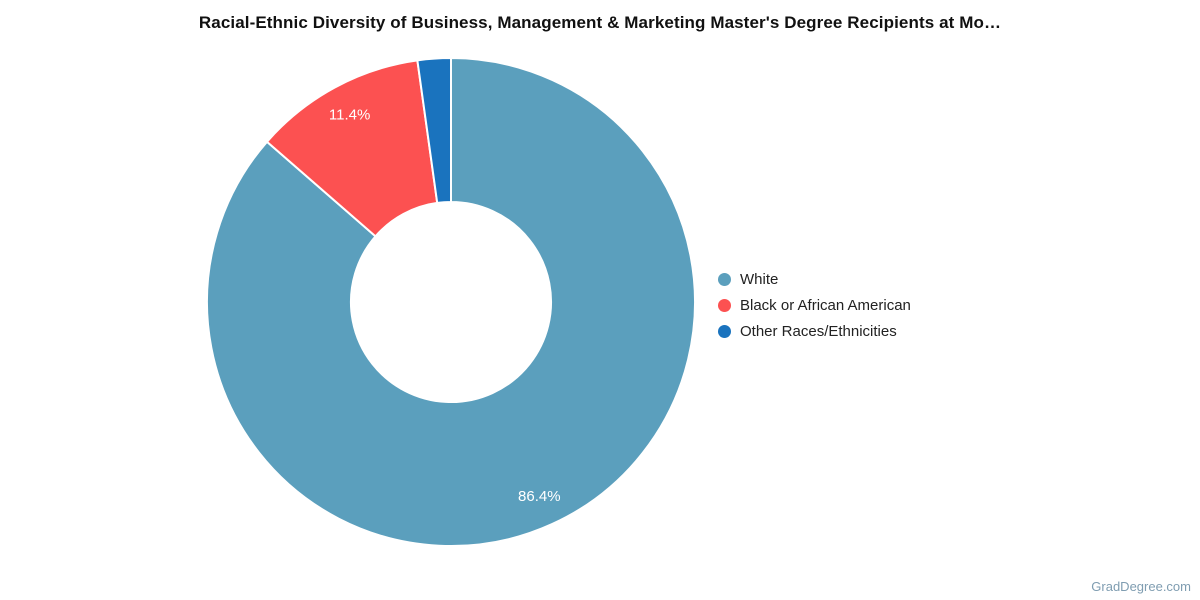 This screenshot has height=600, width=1200. What do you see at coordinates (724, 305) in the screenshot?
I see `legend-swatch-black-or-african-american-icon` at bounding box center [724, 305].